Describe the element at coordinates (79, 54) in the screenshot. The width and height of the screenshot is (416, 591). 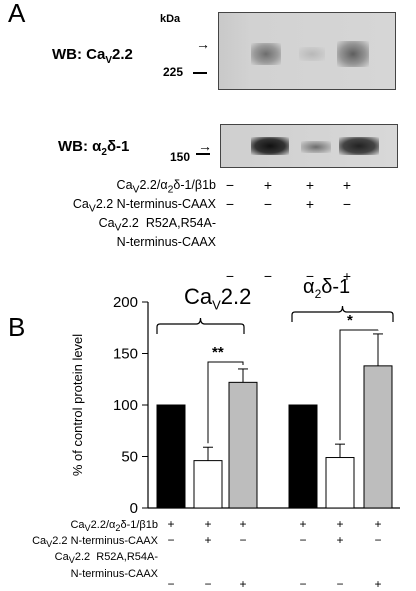
I see `wb-cav22-prefix: WB: Ca` at that location.